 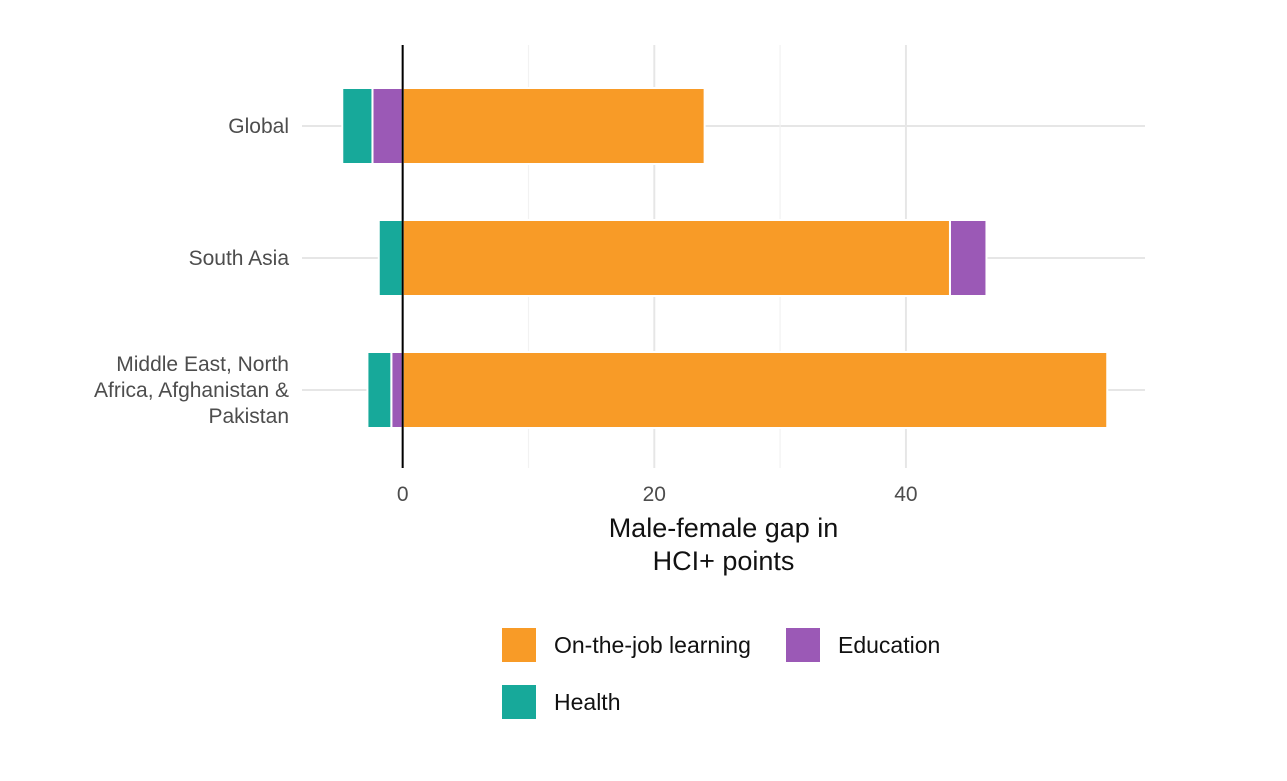 I want to click on x-axis-title-line: Male-female gap in, so click(x=724, y=528).